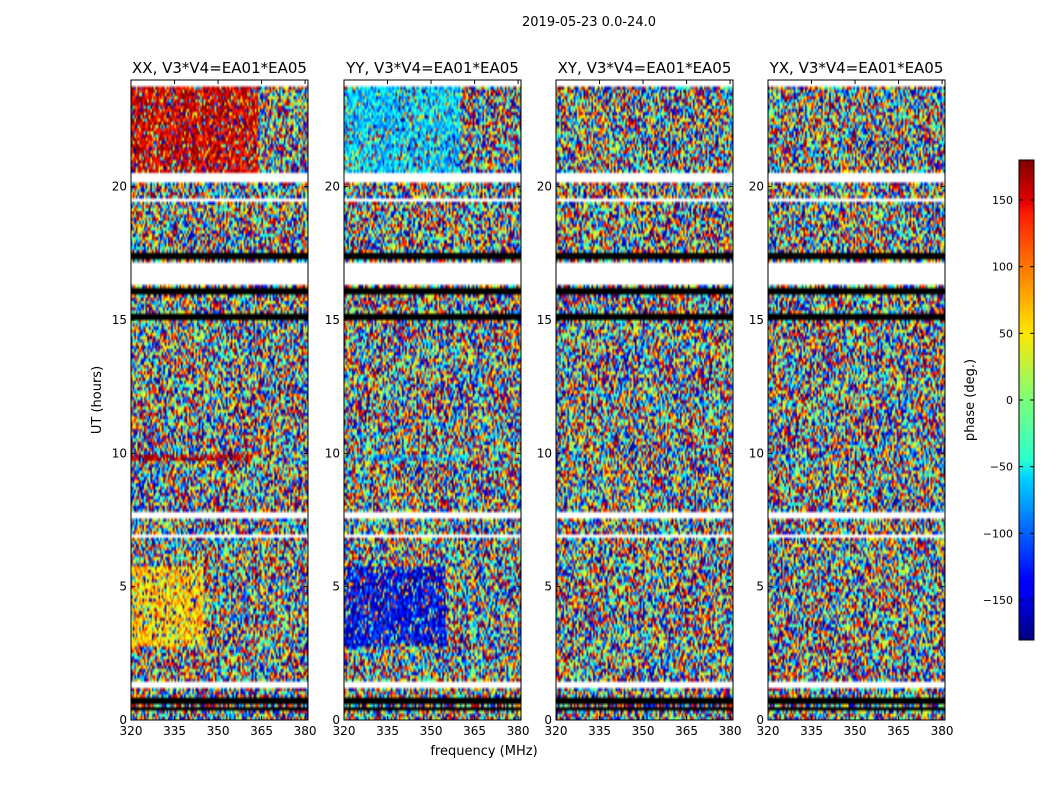 This screenshot has height=800, width=1050. What do you see at coordinates (483, 751) in the screenshot?
I see `x-axis-label: frequency (MHz)` at bounding box center [483, 751].